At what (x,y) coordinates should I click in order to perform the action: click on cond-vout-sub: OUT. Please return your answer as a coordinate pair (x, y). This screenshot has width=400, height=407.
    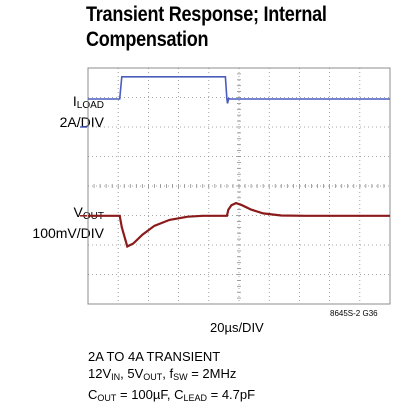
    Looking at the image, I should click on (153, 377).